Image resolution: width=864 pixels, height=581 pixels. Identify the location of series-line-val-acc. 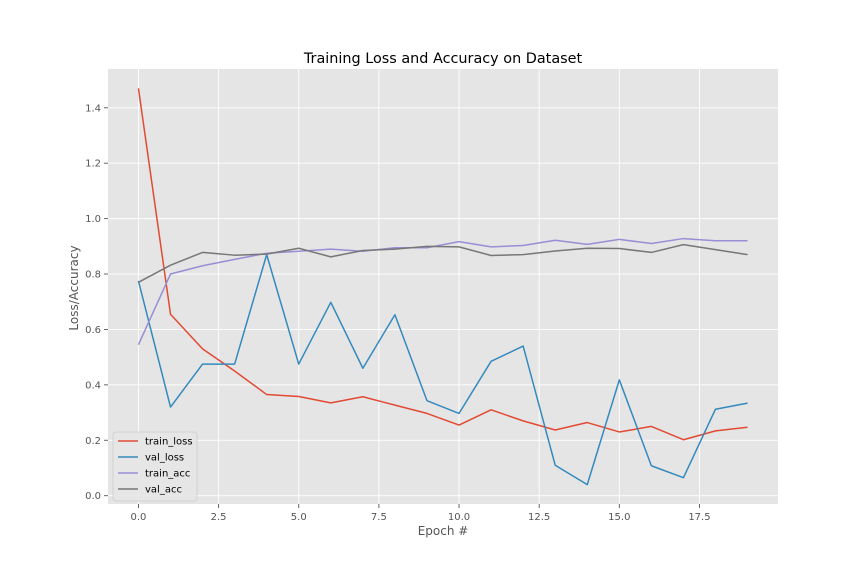
(443, 263).